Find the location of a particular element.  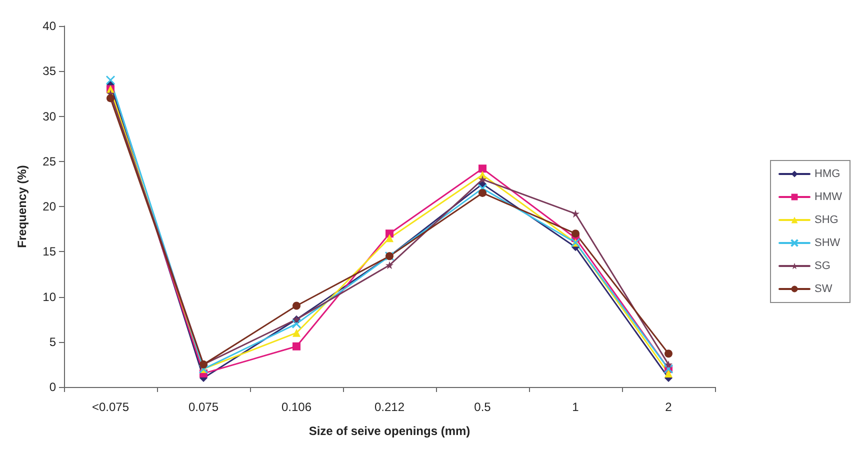

x-tick-label: 0.106 is located at coordinates (296, 407).